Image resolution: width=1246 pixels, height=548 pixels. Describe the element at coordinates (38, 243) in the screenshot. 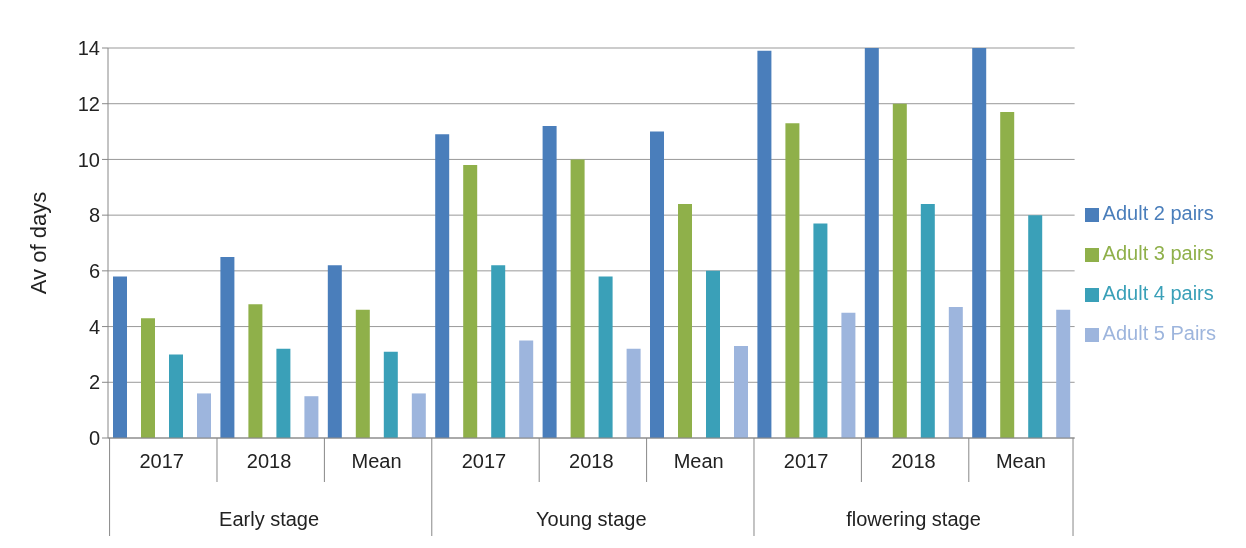

I see `y-axis-title: Av of days` at that location.